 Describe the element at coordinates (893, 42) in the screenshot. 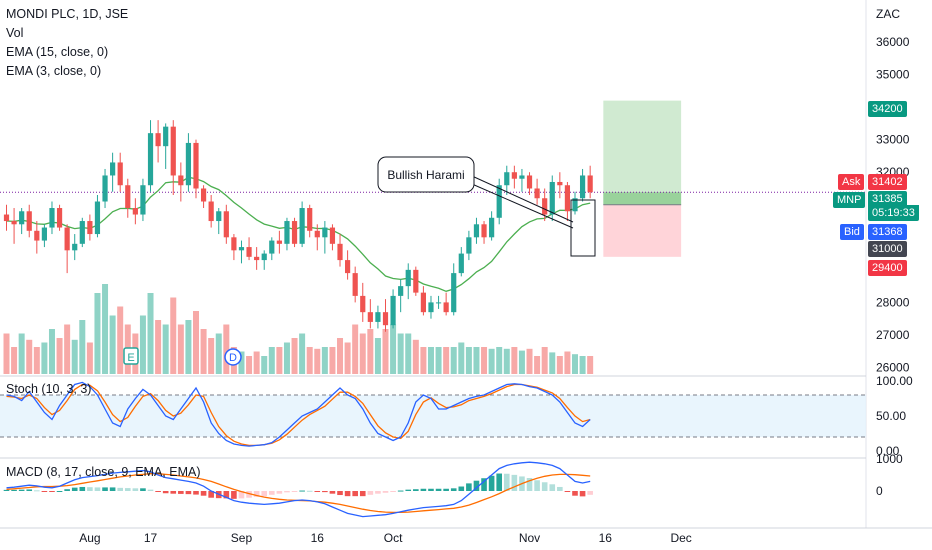

I see `price-tick-label: 36000` at that location.